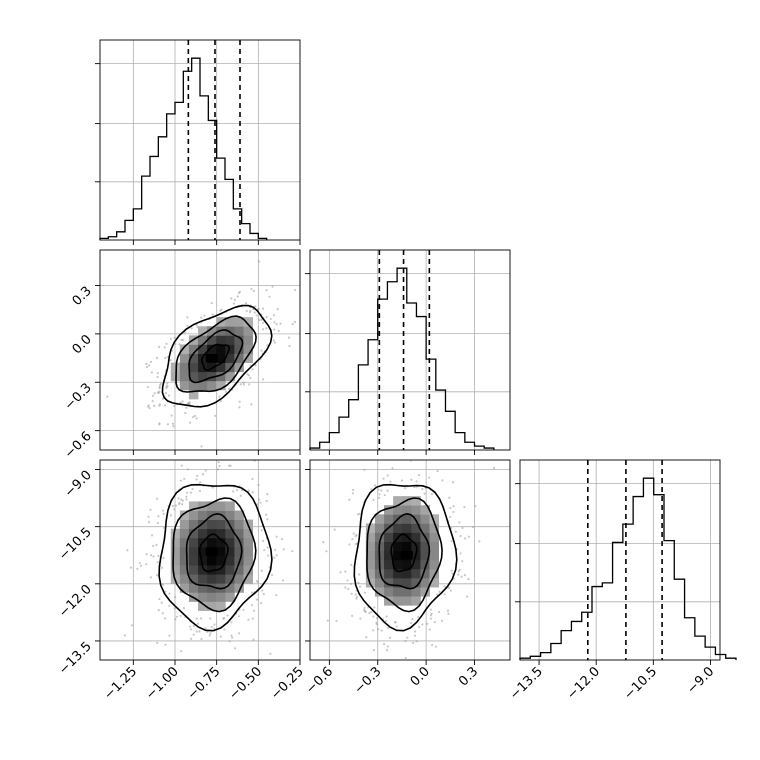  I want to click on pair-panel-2-0-xtick-label: −1.25, so click(120, 683).